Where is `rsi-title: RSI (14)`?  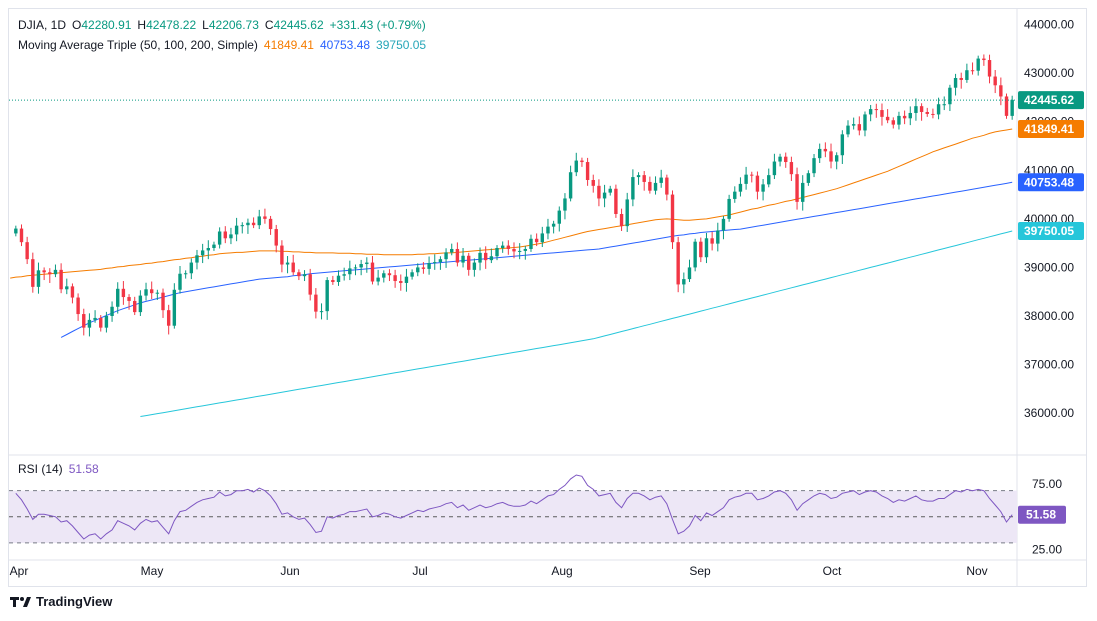
rsi-title: RSI (14) is located at coordinates (40, 469).